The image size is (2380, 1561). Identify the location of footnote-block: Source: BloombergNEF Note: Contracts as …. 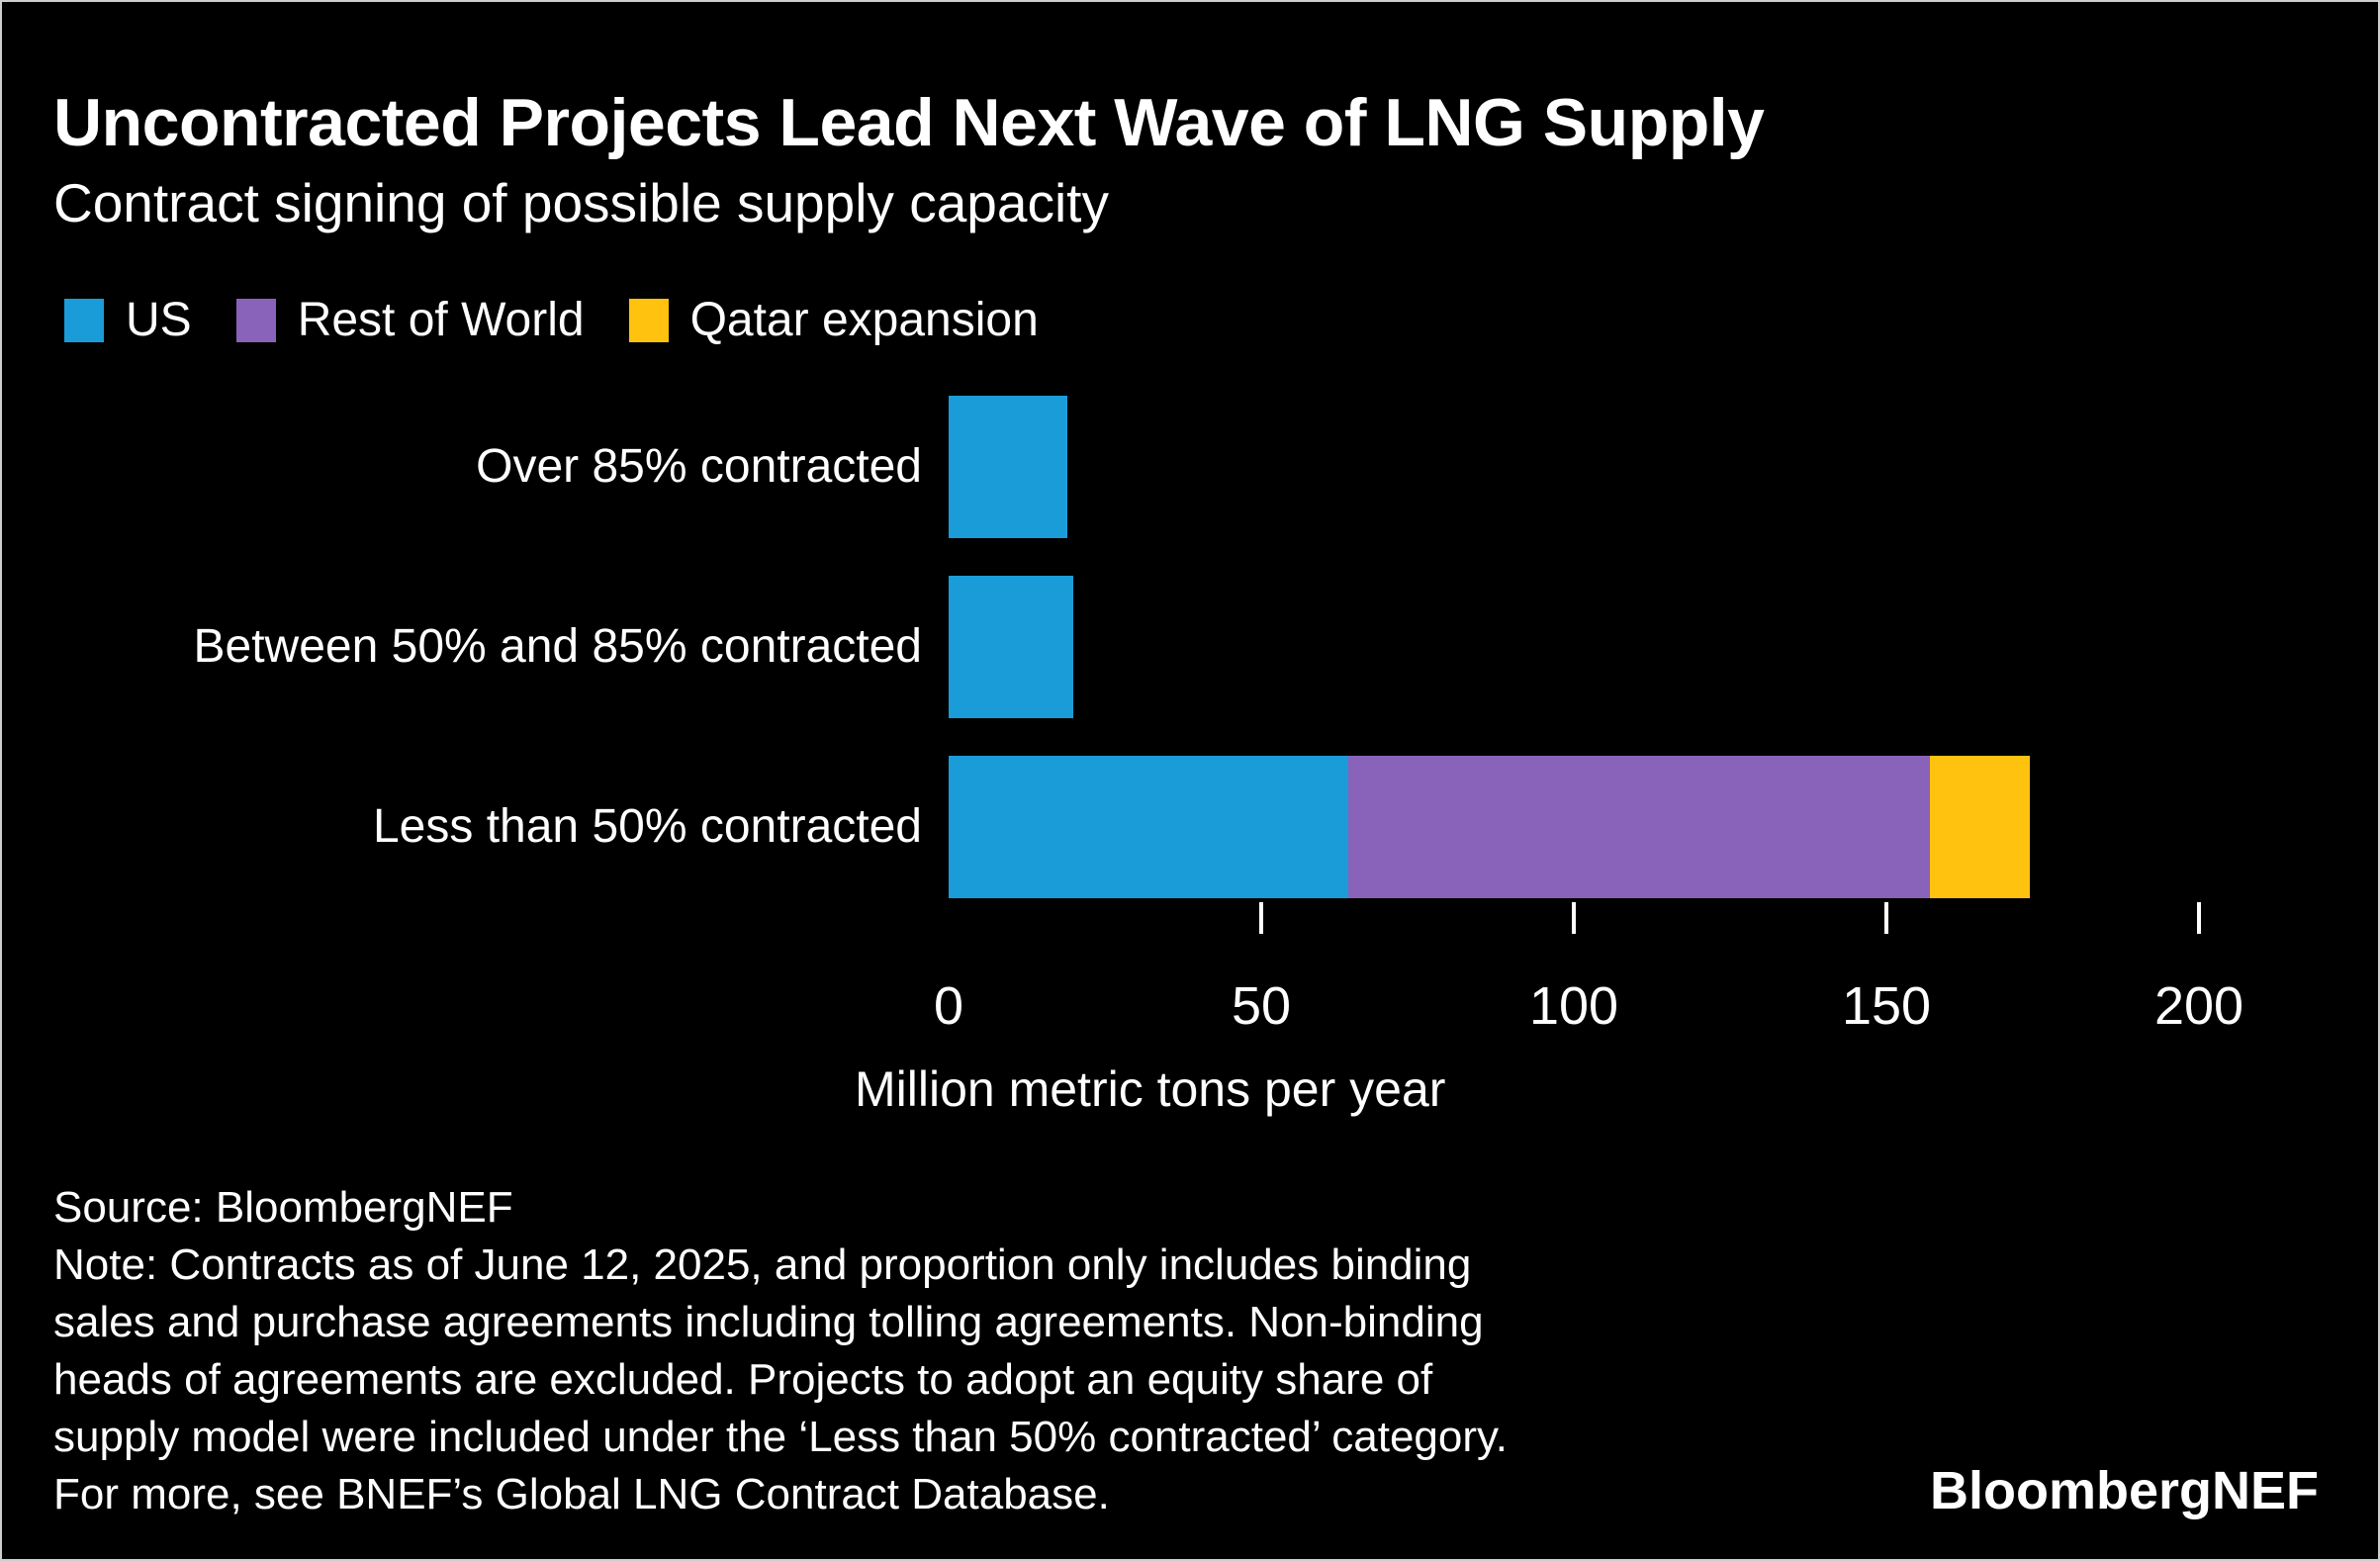
(780, 1351).